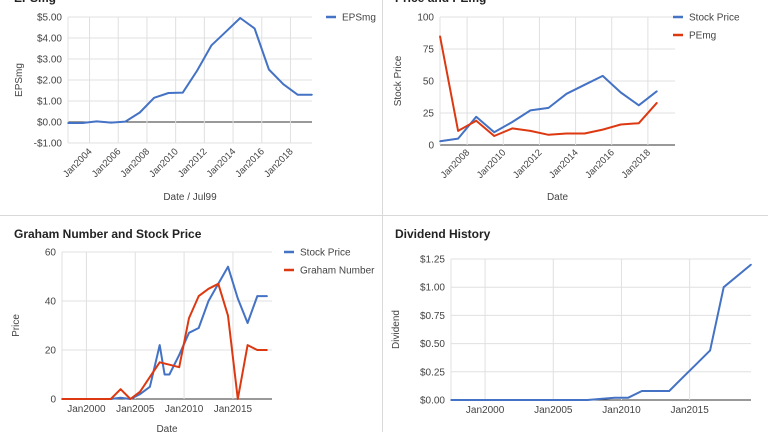 Image resolution: width=768 pixels, height=432 pixels. I want to click on x-tick-label: Jan2010, so click(492, 164).